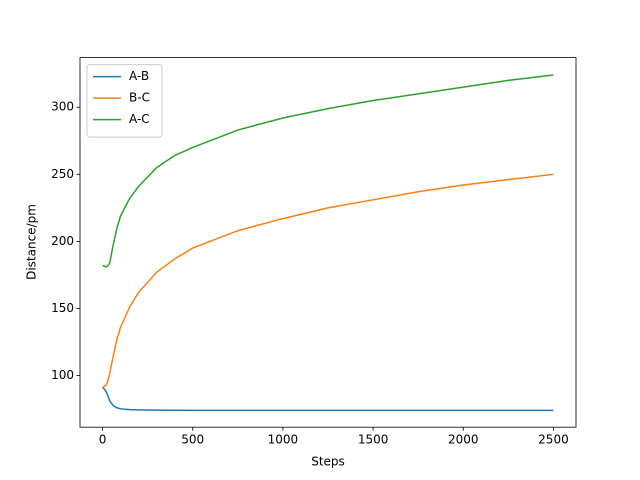 The height and width of the screenshot is (480, 640). Describe the element at coordinates (62, 107) in the screenshot. I see `y-tick-label: 300` at that location.